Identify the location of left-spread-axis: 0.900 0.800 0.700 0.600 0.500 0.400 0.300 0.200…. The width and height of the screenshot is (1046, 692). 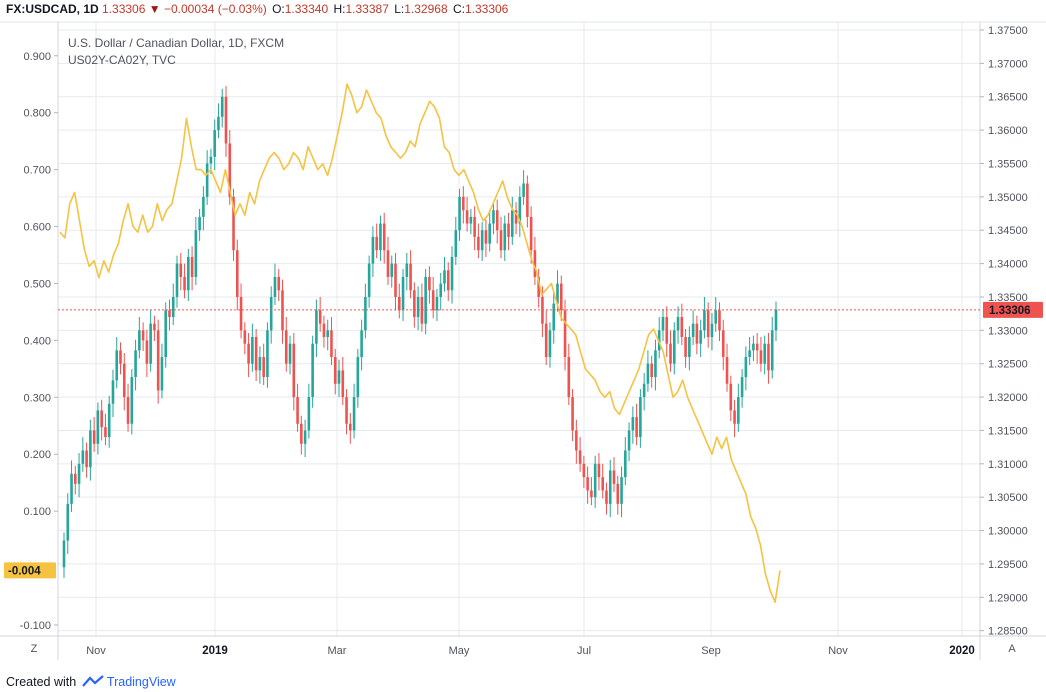
(39, 341).